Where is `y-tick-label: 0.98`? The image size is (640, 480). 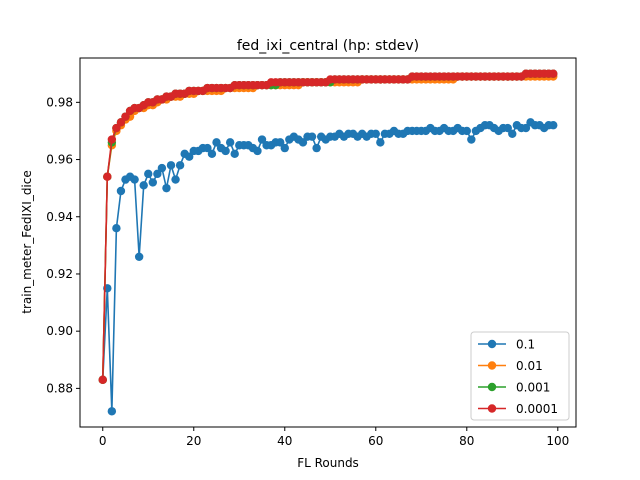 y-tick-label: 0.98 is located at coordinates (59, 102).